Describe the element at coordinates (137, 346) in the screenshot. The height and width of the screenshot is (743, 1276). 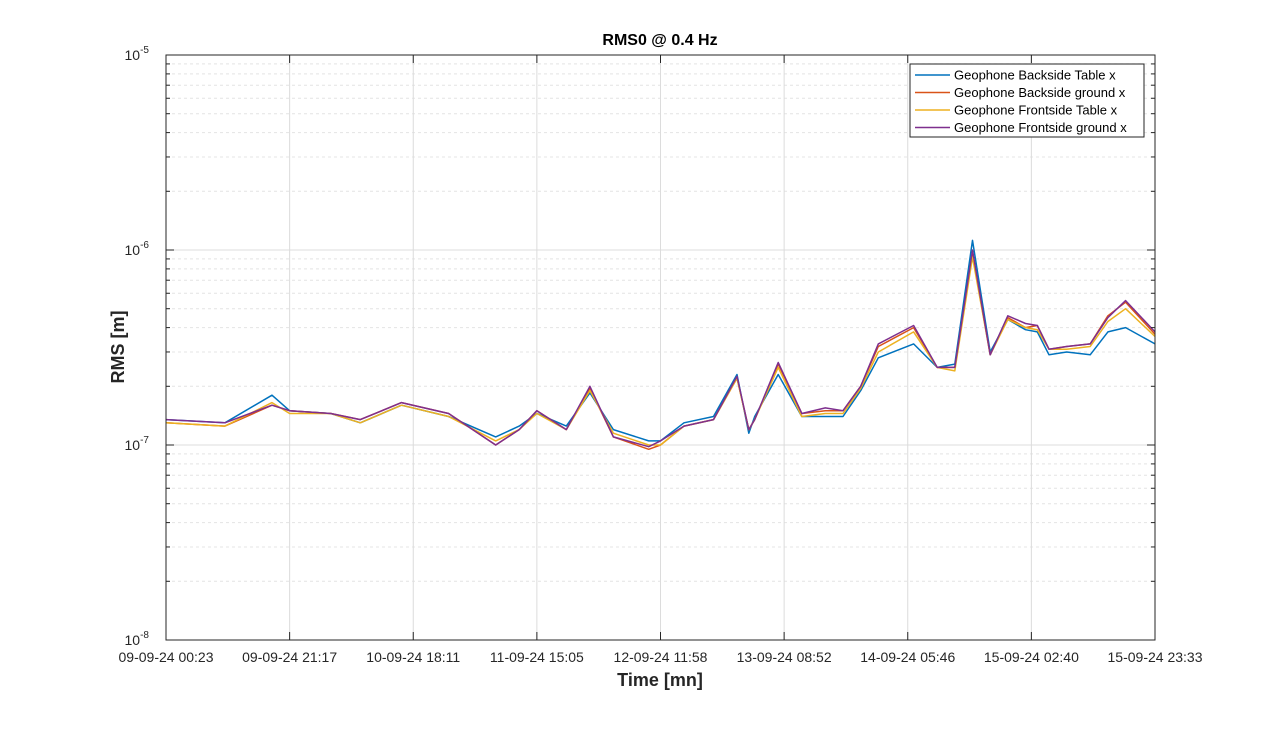
I see `y-tick-labels: 10⁻⁸ 10⁻⁷ 10⁻⁶ 10⁻⁵` at that location.